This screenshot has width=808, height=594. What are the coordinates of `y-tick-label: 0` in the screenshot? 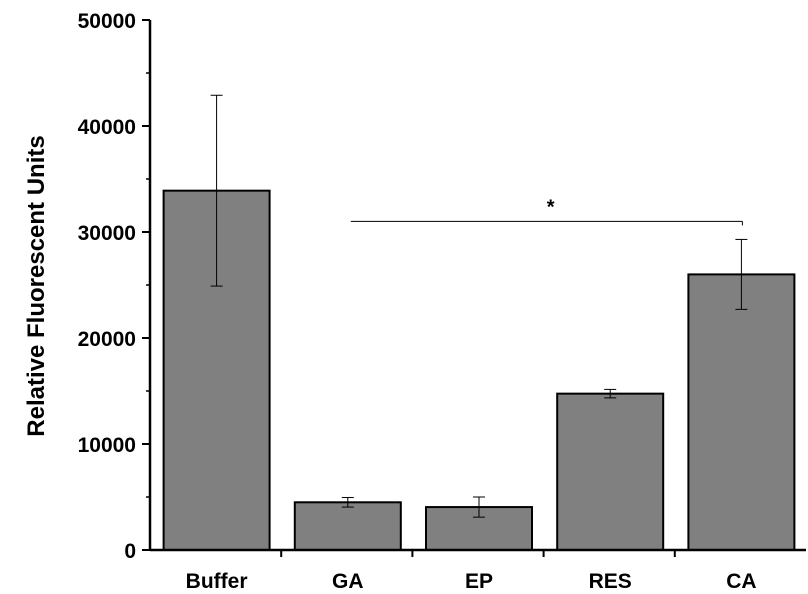 It's located at (130, 551).